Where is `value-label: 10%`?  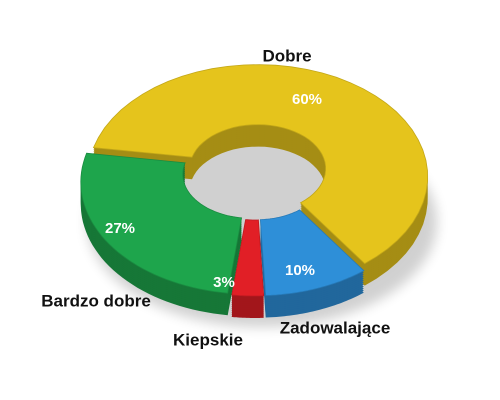 value-label: 10% is located at coordinates (300, 270).